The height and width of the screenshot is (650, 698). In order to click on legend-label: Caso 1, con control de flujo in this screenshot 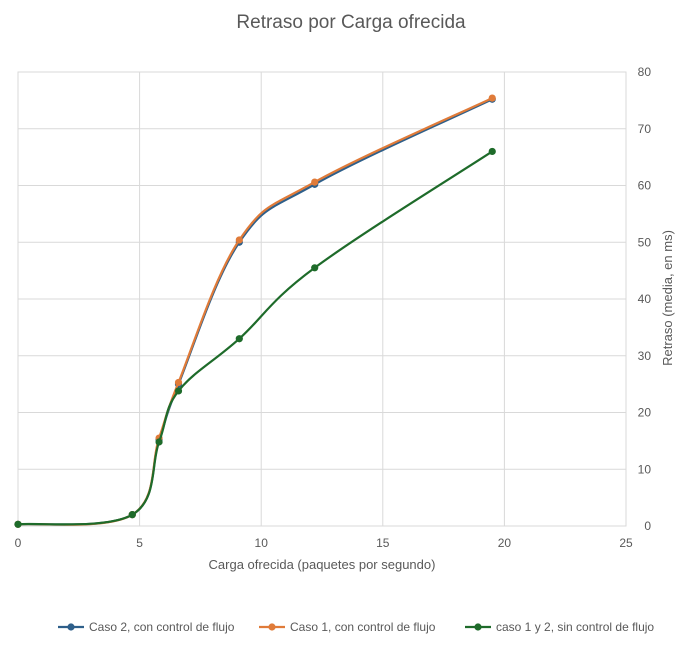, I will do `click(363, 627)`.